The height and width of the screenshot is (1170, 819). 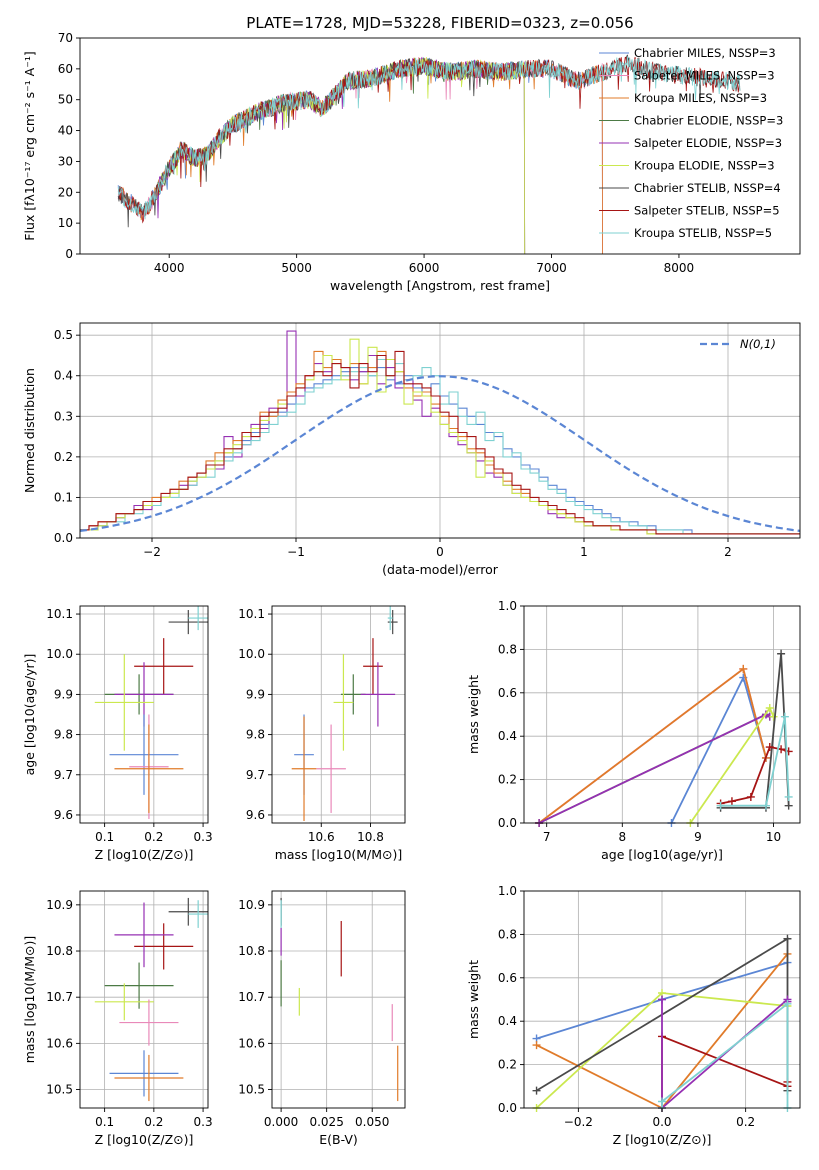 I want to click on y-tick-label: 0.0, so click(x=507, y=823).